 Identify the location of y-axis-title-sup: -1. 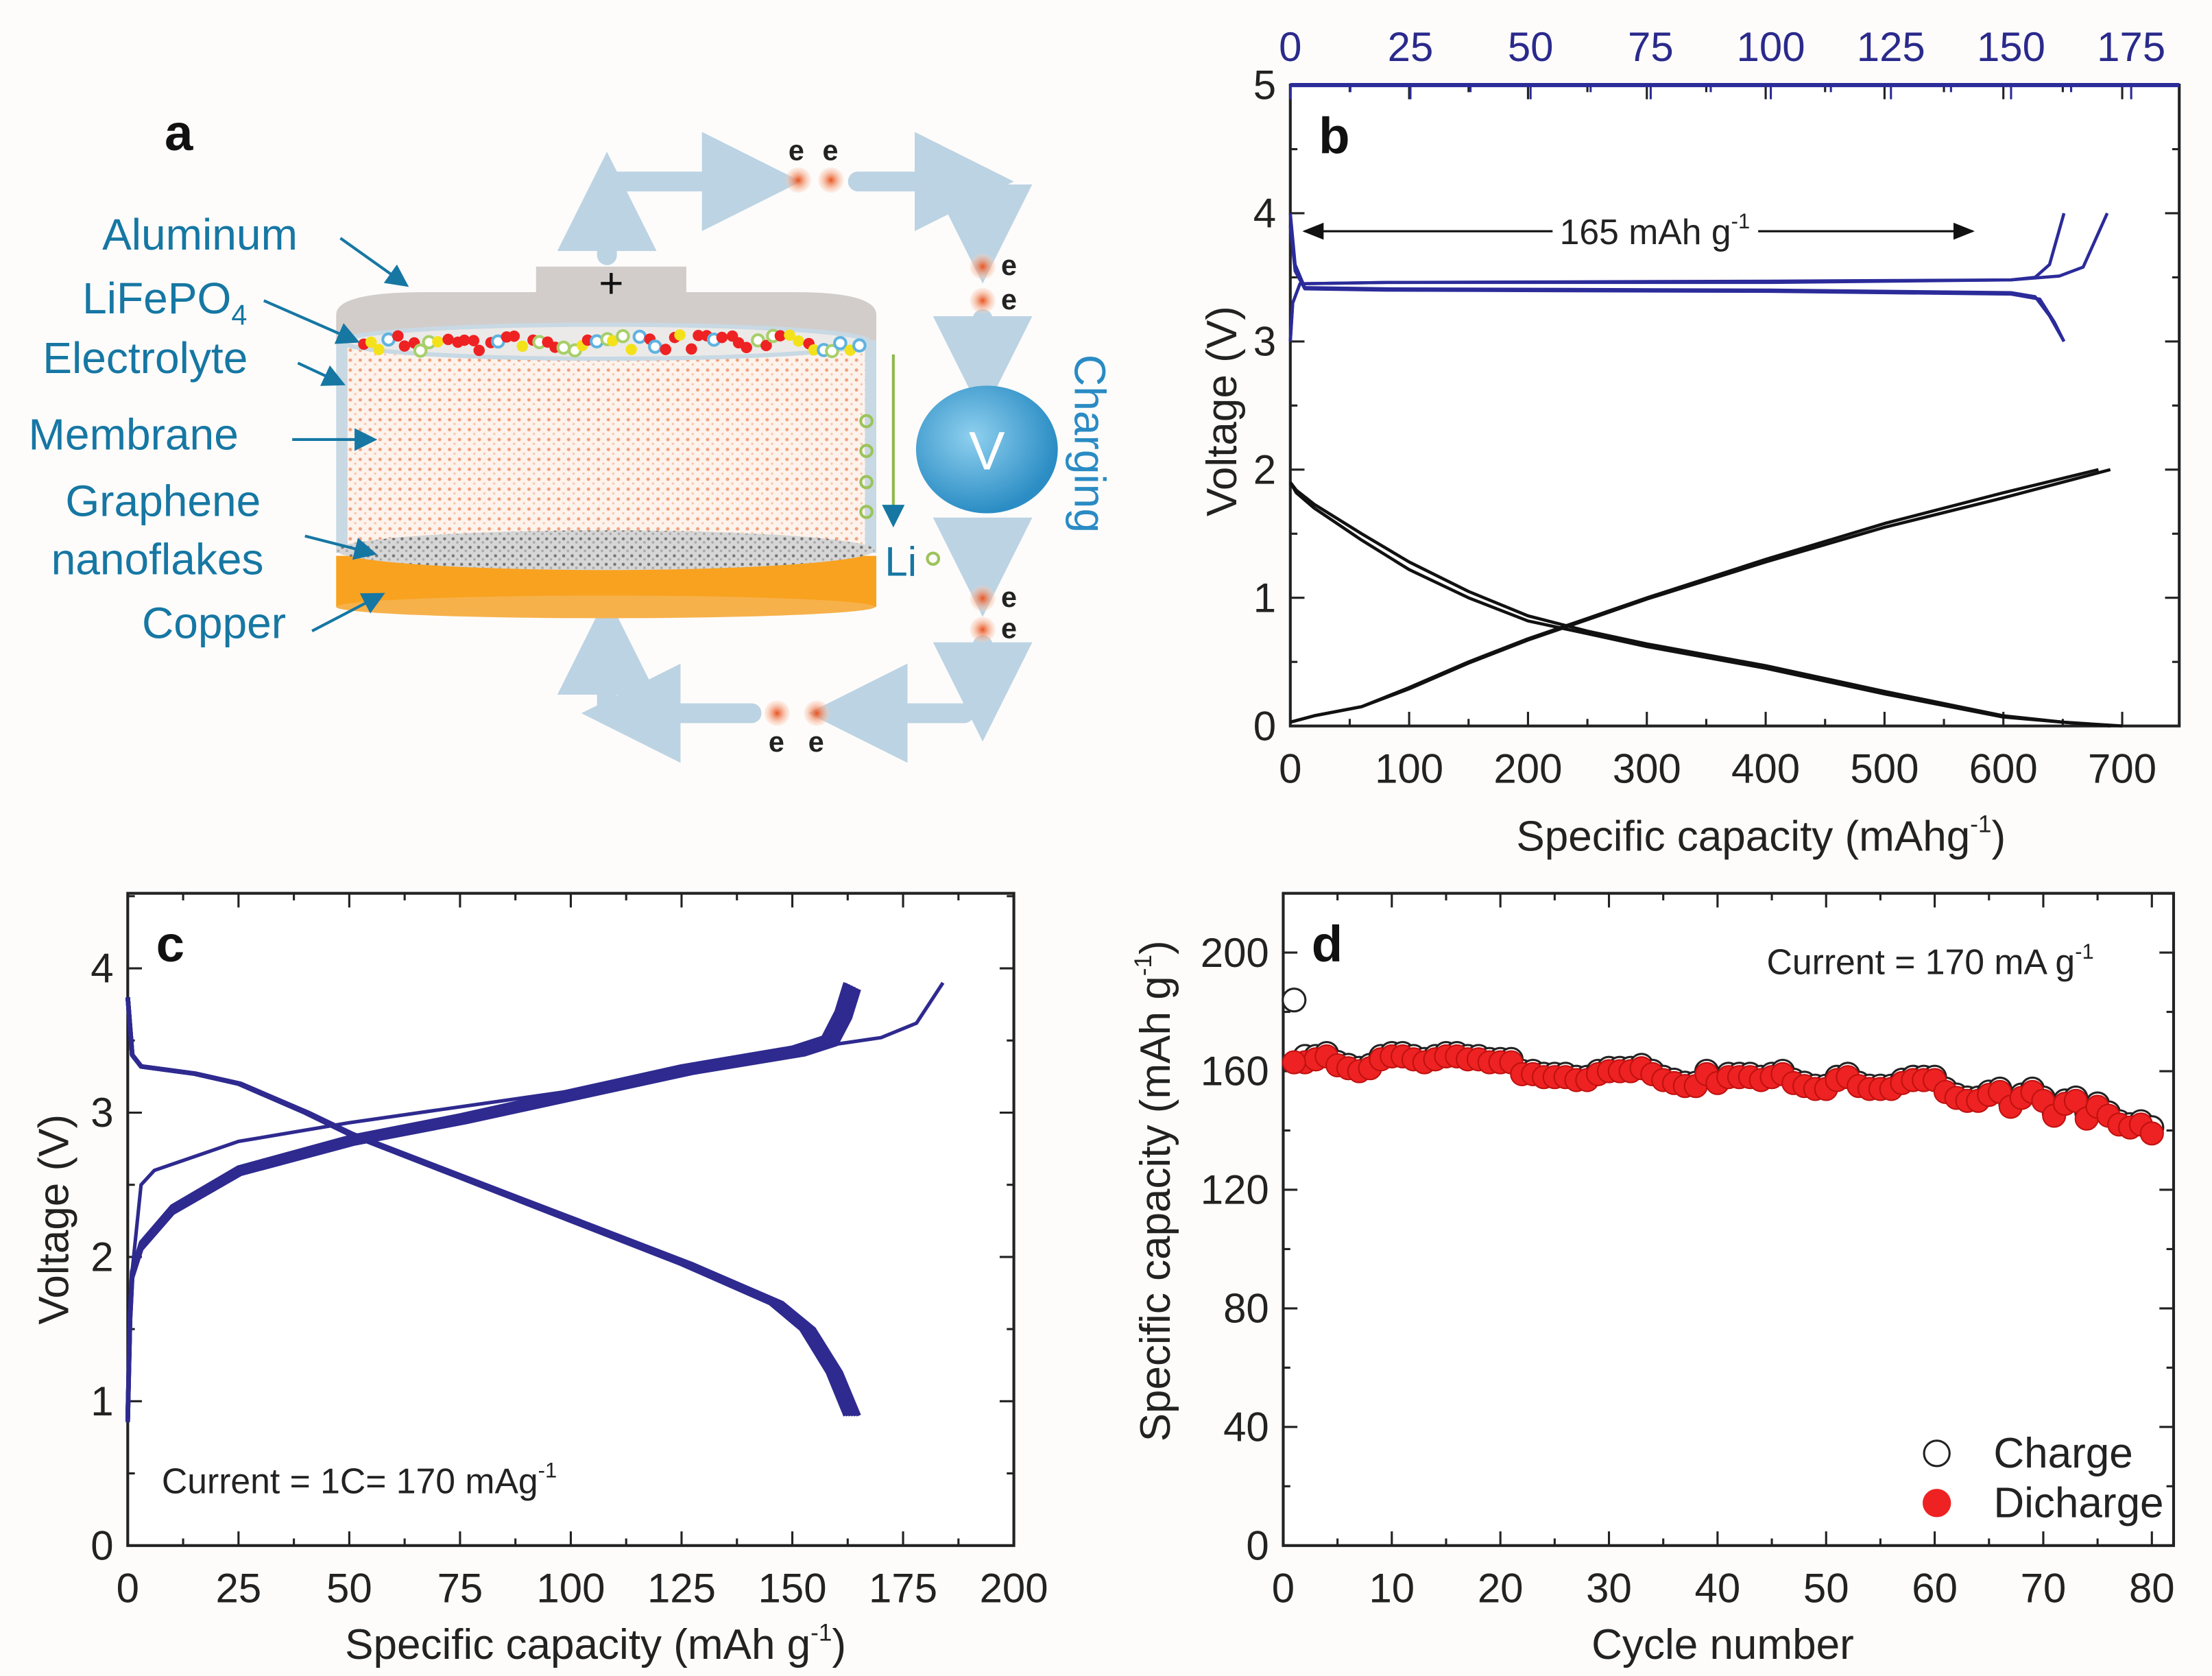
(1143, 965).